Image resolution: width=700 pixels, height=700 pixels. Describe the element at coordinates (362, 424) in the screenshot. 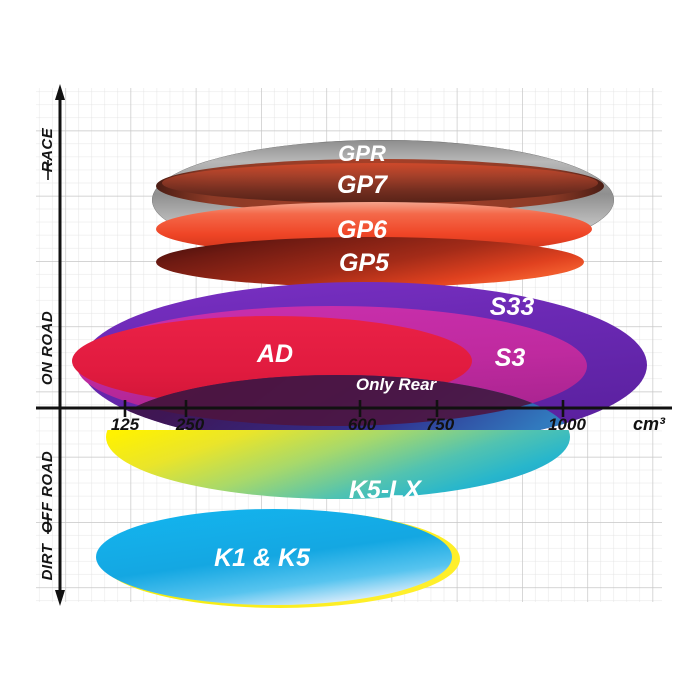

I see `x-tick-label-600: 600` at that location.